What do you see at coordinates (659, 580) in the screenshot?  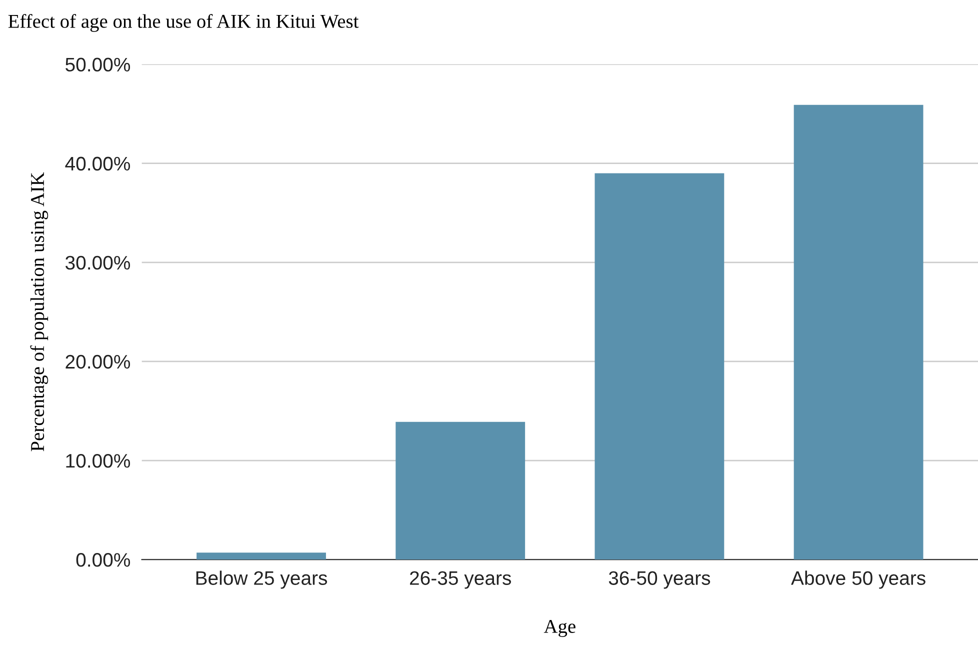 I see `x-tick-label: 36-50 years` at bounding box center [659, 580].